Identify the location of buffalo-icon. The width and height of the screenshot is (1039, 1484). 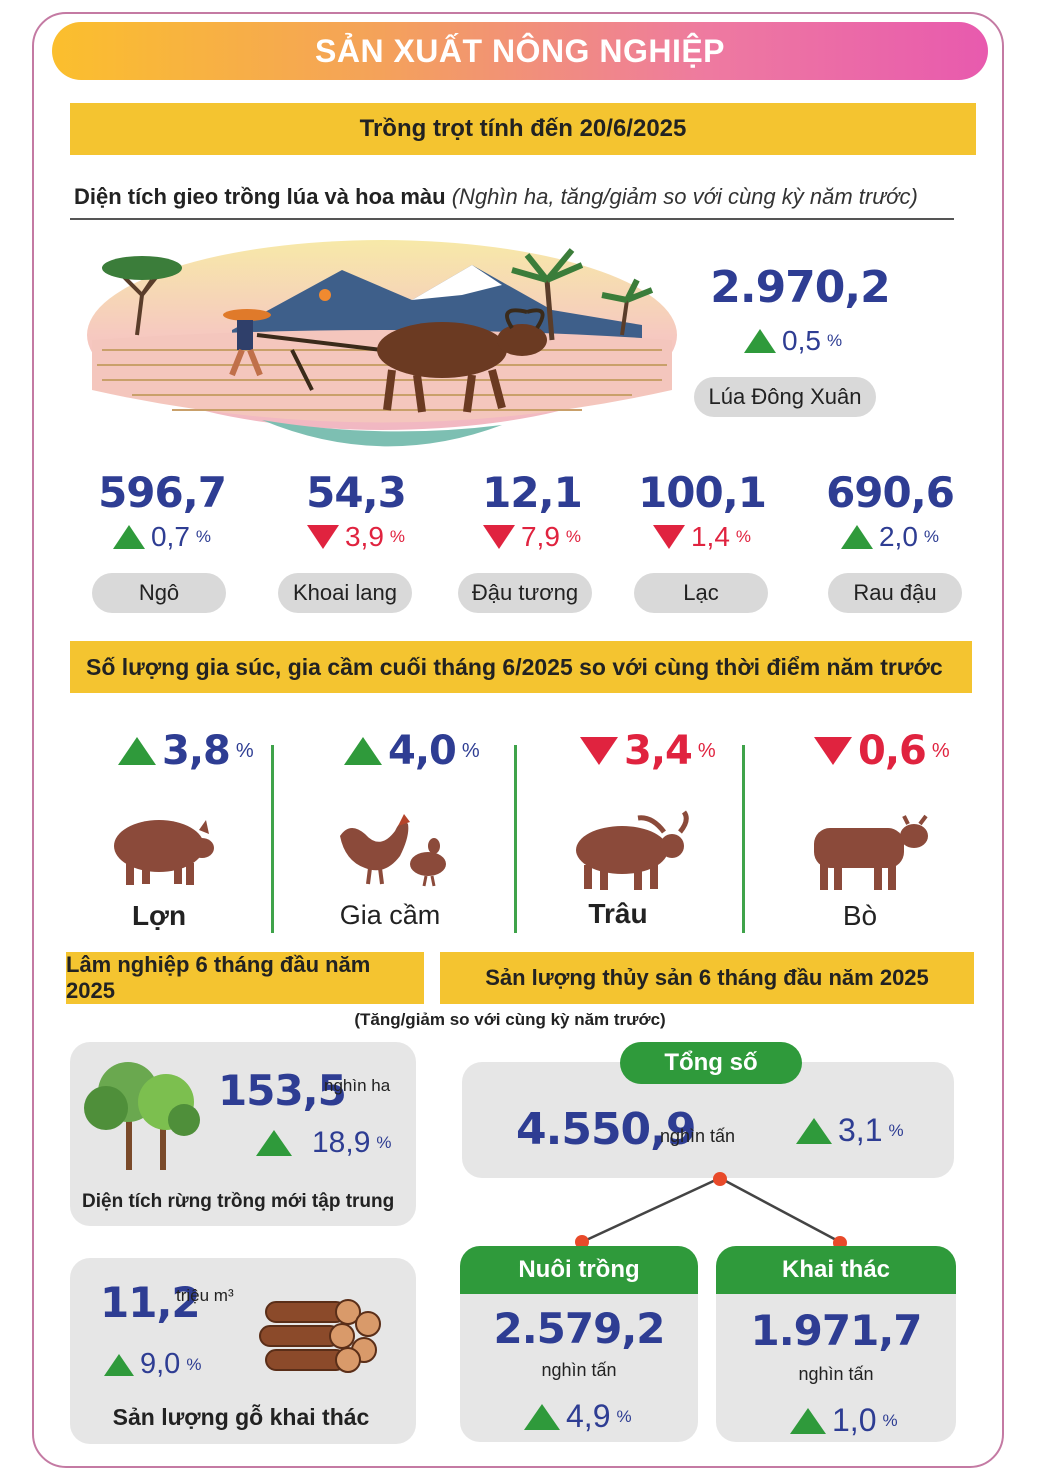
(632, 850).